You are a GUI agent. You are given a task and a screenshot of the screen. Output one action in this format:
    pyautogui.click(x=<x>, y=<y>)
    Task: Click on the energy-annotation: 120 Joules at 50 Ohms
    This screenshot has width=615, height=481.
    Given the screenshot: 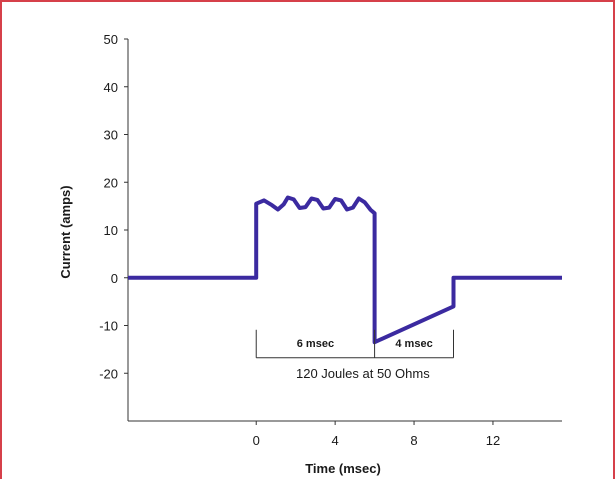 What is the action you would take?
    pyautogui.click(x=363, y=373)
    